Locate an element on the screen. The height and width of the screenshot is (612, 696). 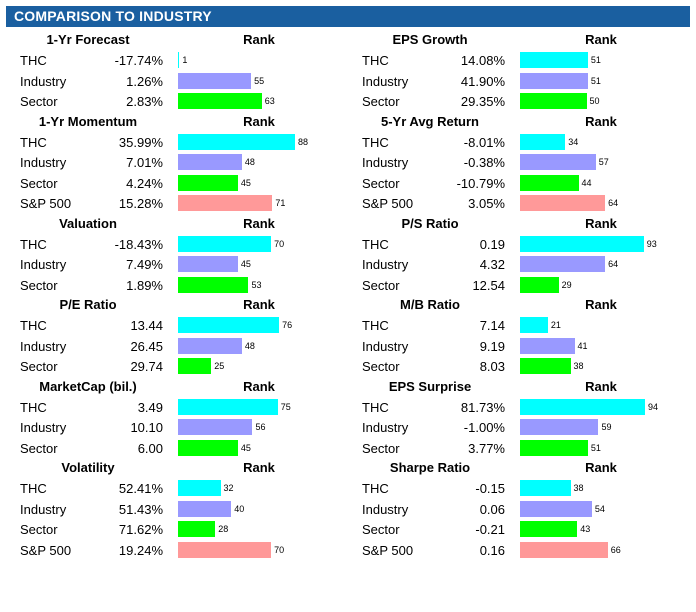
rank-value: 75 is located at coordinates (285, 406).